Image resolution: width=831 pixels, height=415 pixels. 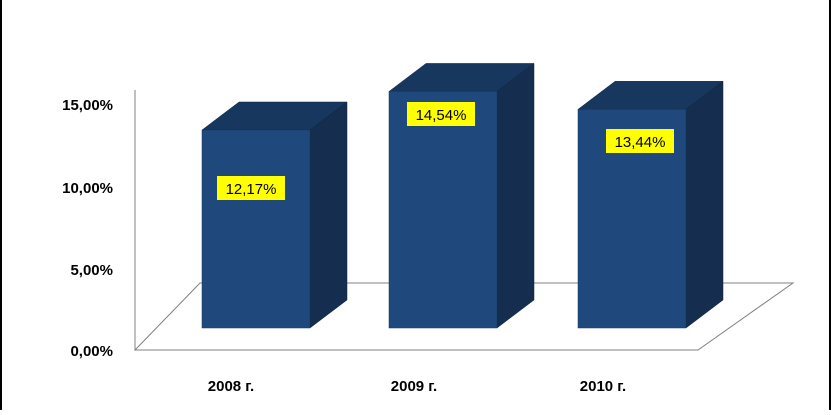 I want to click on bar-1: 14,54%, so click(x=461, y=195).